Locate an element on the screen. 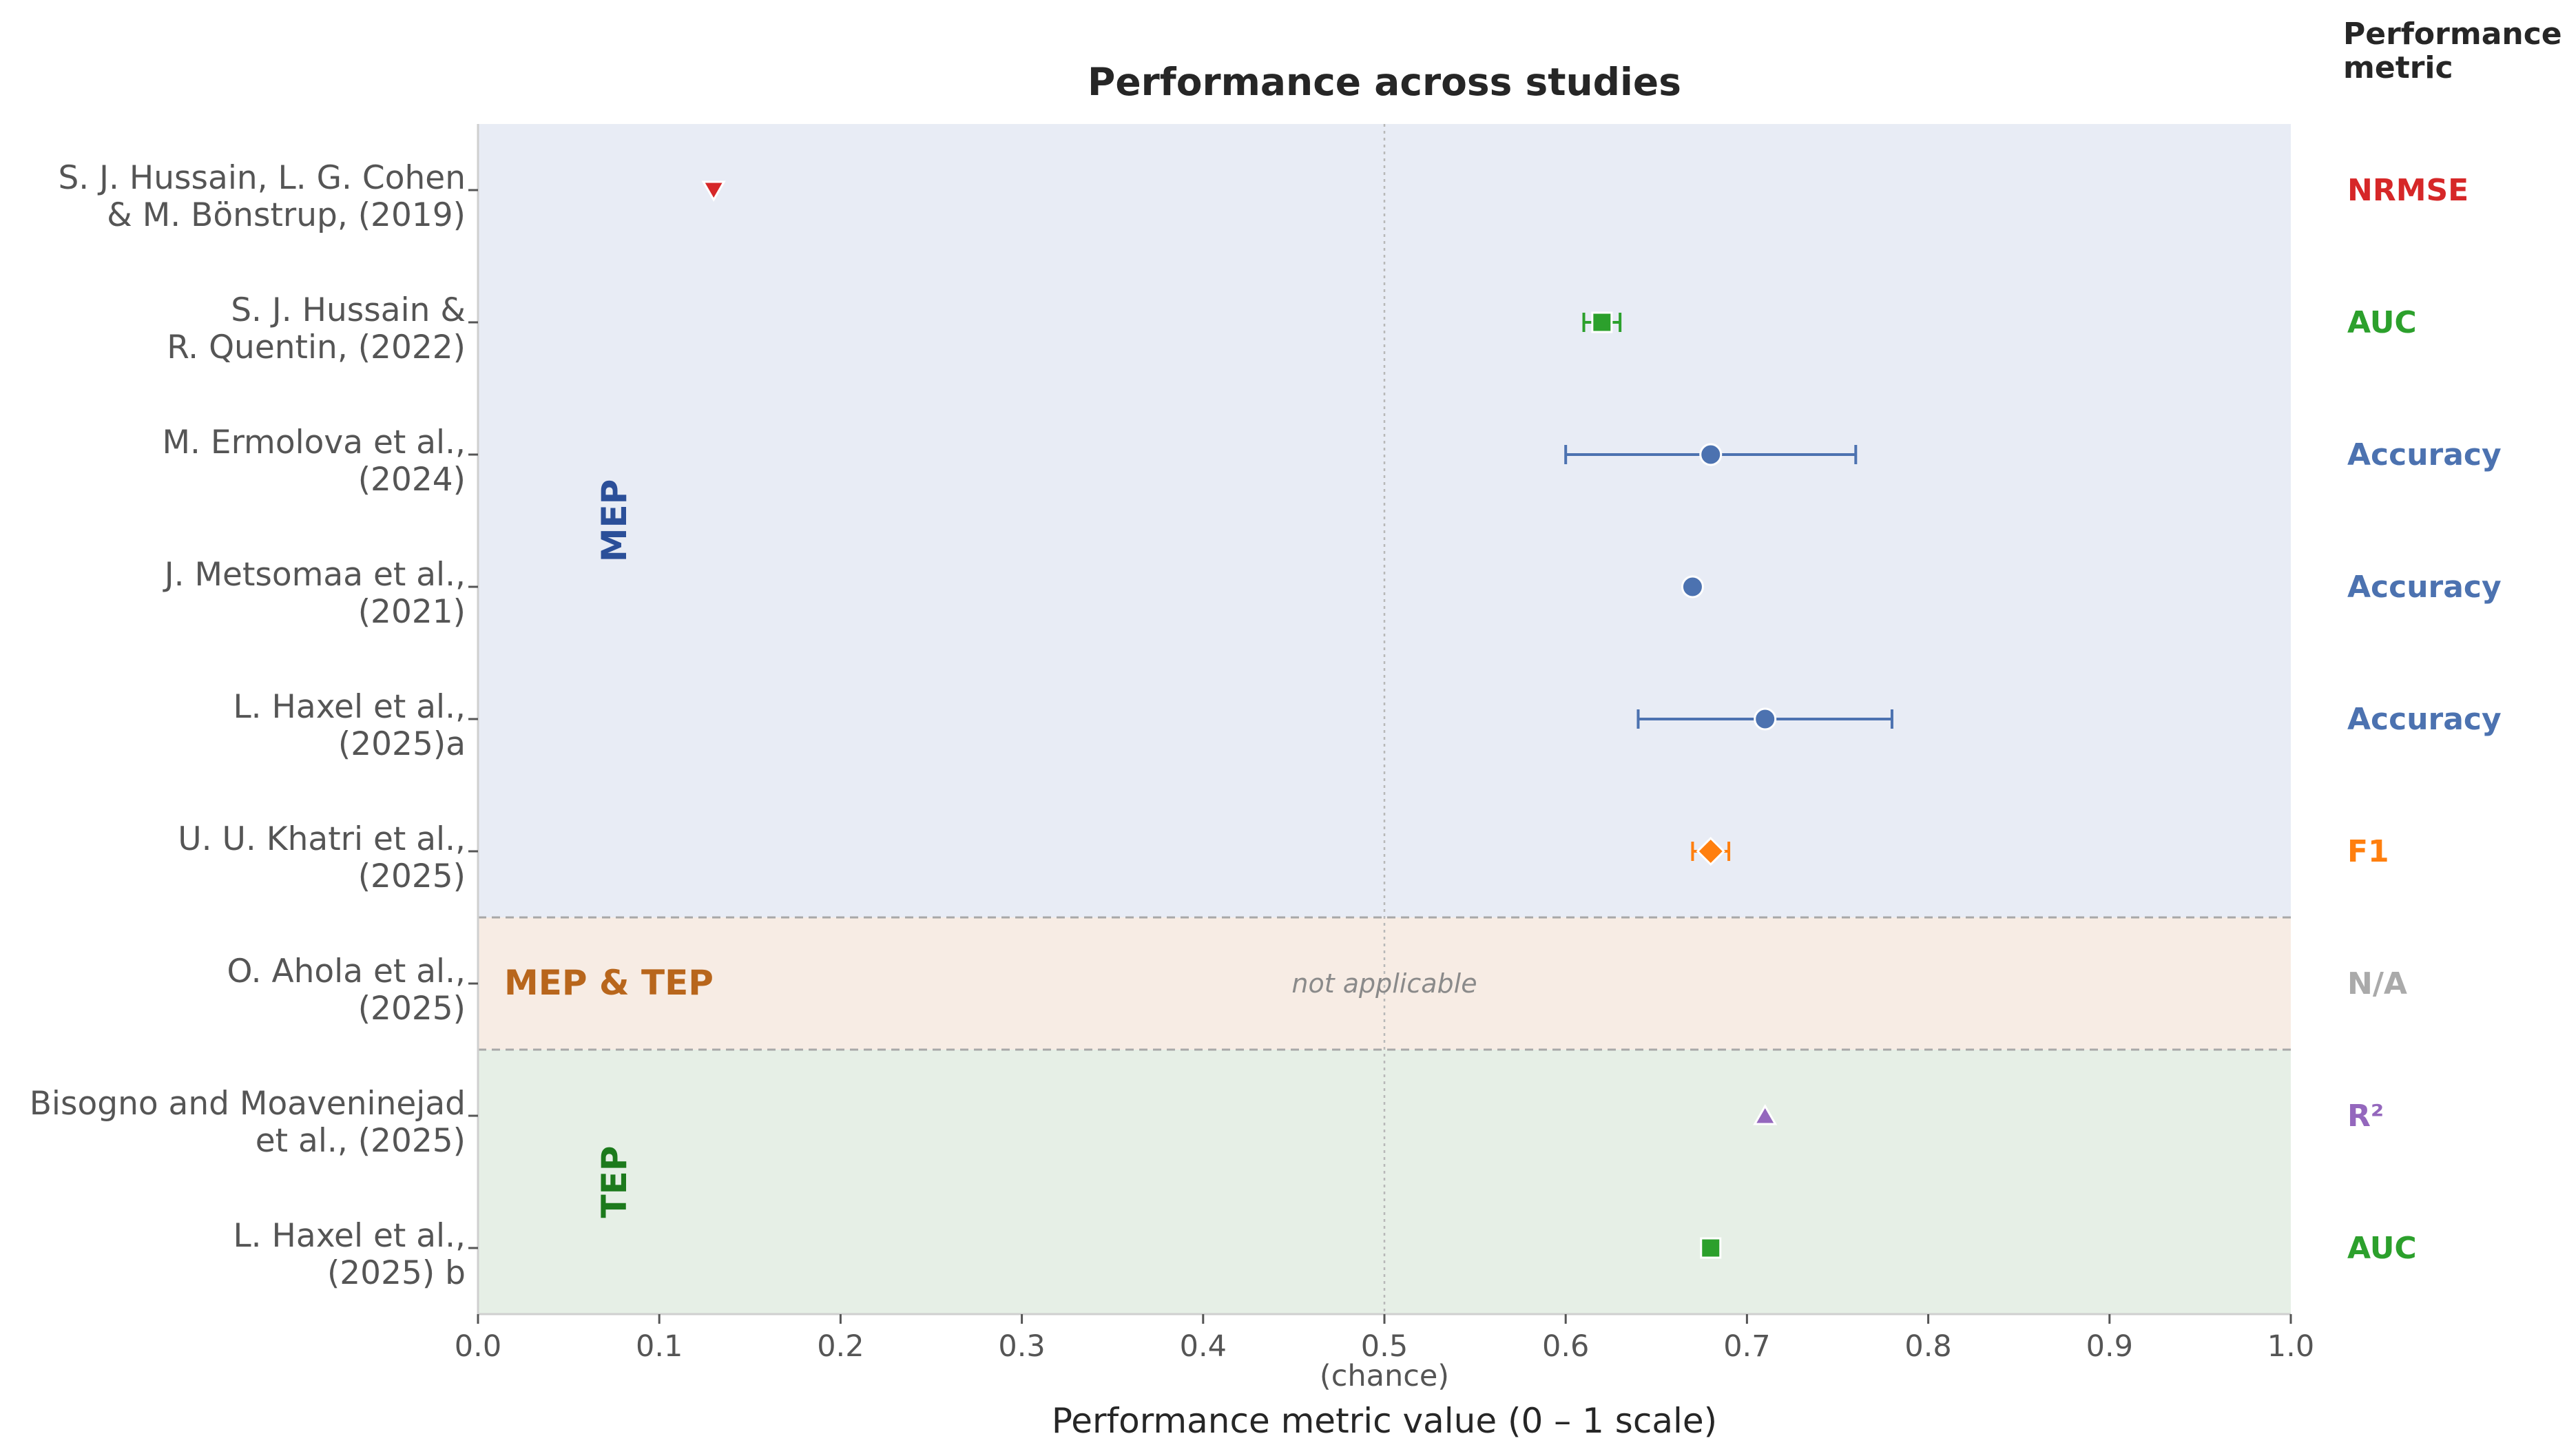 The image size is (2567, 1456). diamond-marker is located at coordinates (1710, 851).